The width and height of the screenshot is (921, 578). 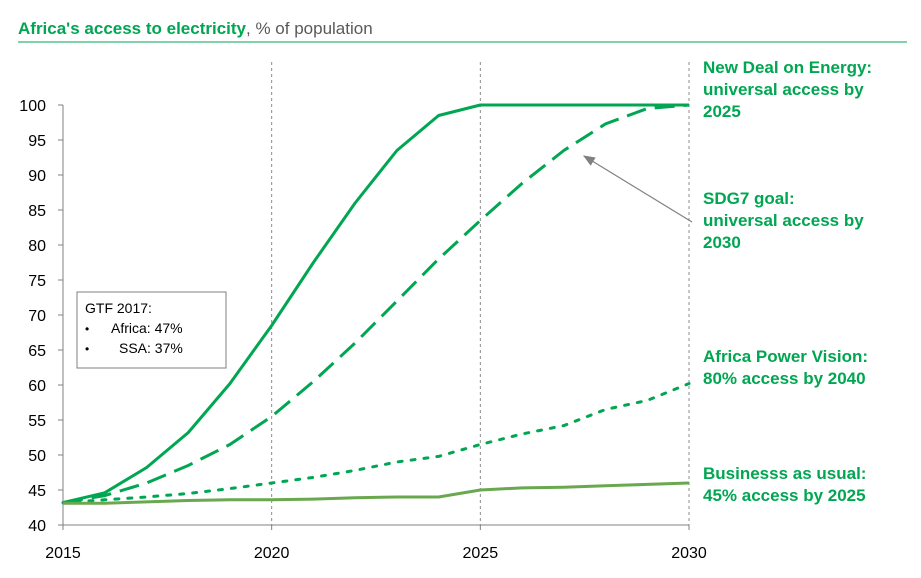 What do you see at coordinates (37, 141) in the screenshot?
I see `y-tick-label-95: 95` at bounding box center [37, 141].